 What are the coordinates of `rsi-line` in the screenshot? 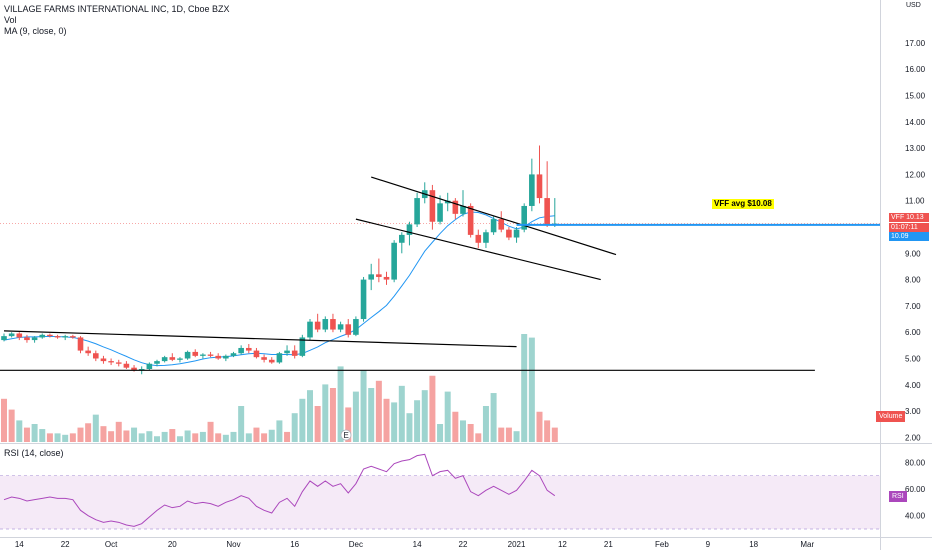 It's located at (279, 490).